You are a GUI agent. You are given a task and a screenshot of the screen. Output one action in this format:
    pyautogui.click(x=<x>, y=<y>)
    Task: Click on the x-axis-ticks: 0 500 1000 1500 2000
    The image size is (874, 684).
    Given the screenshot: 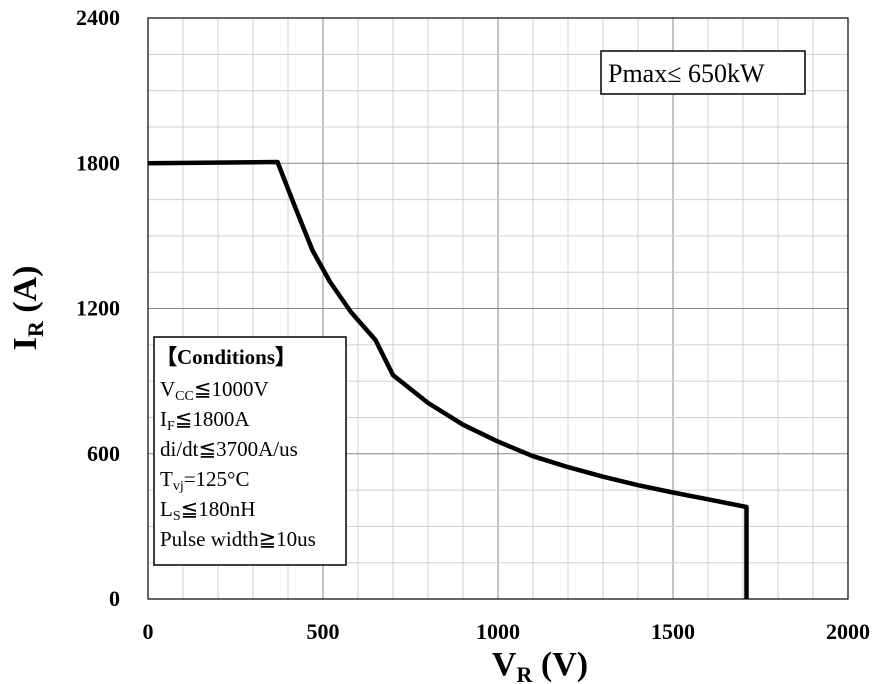 What is the action you would take?
    pyautogui.click(x=507, y=631)
    